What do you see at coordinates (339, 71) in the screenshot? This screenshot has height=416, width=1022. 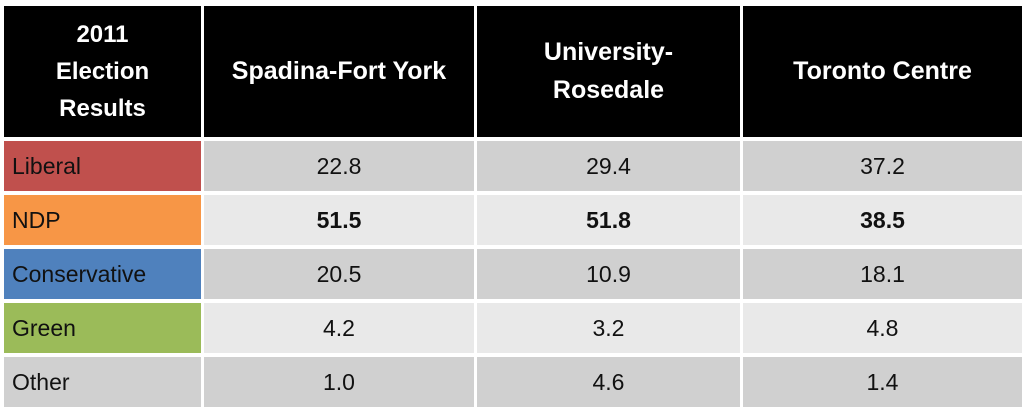 I see `header-cell: Spadina-Fort York` at bounding box center [339, 71].